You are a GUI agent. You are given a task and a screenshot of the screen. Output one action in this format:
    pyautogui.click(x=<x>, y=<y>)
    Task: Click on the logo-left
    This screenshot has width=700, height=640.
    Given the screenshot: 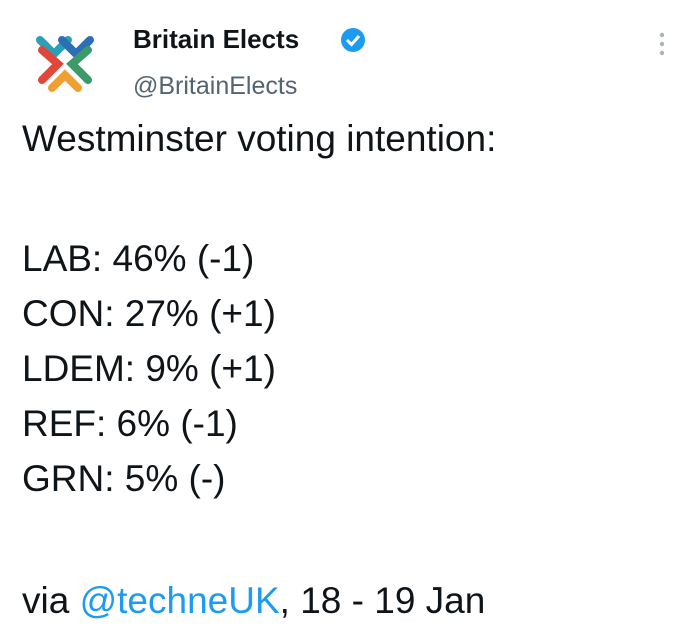 What is the action you would take?
    pyautogui.click(x=51, y=65)
    